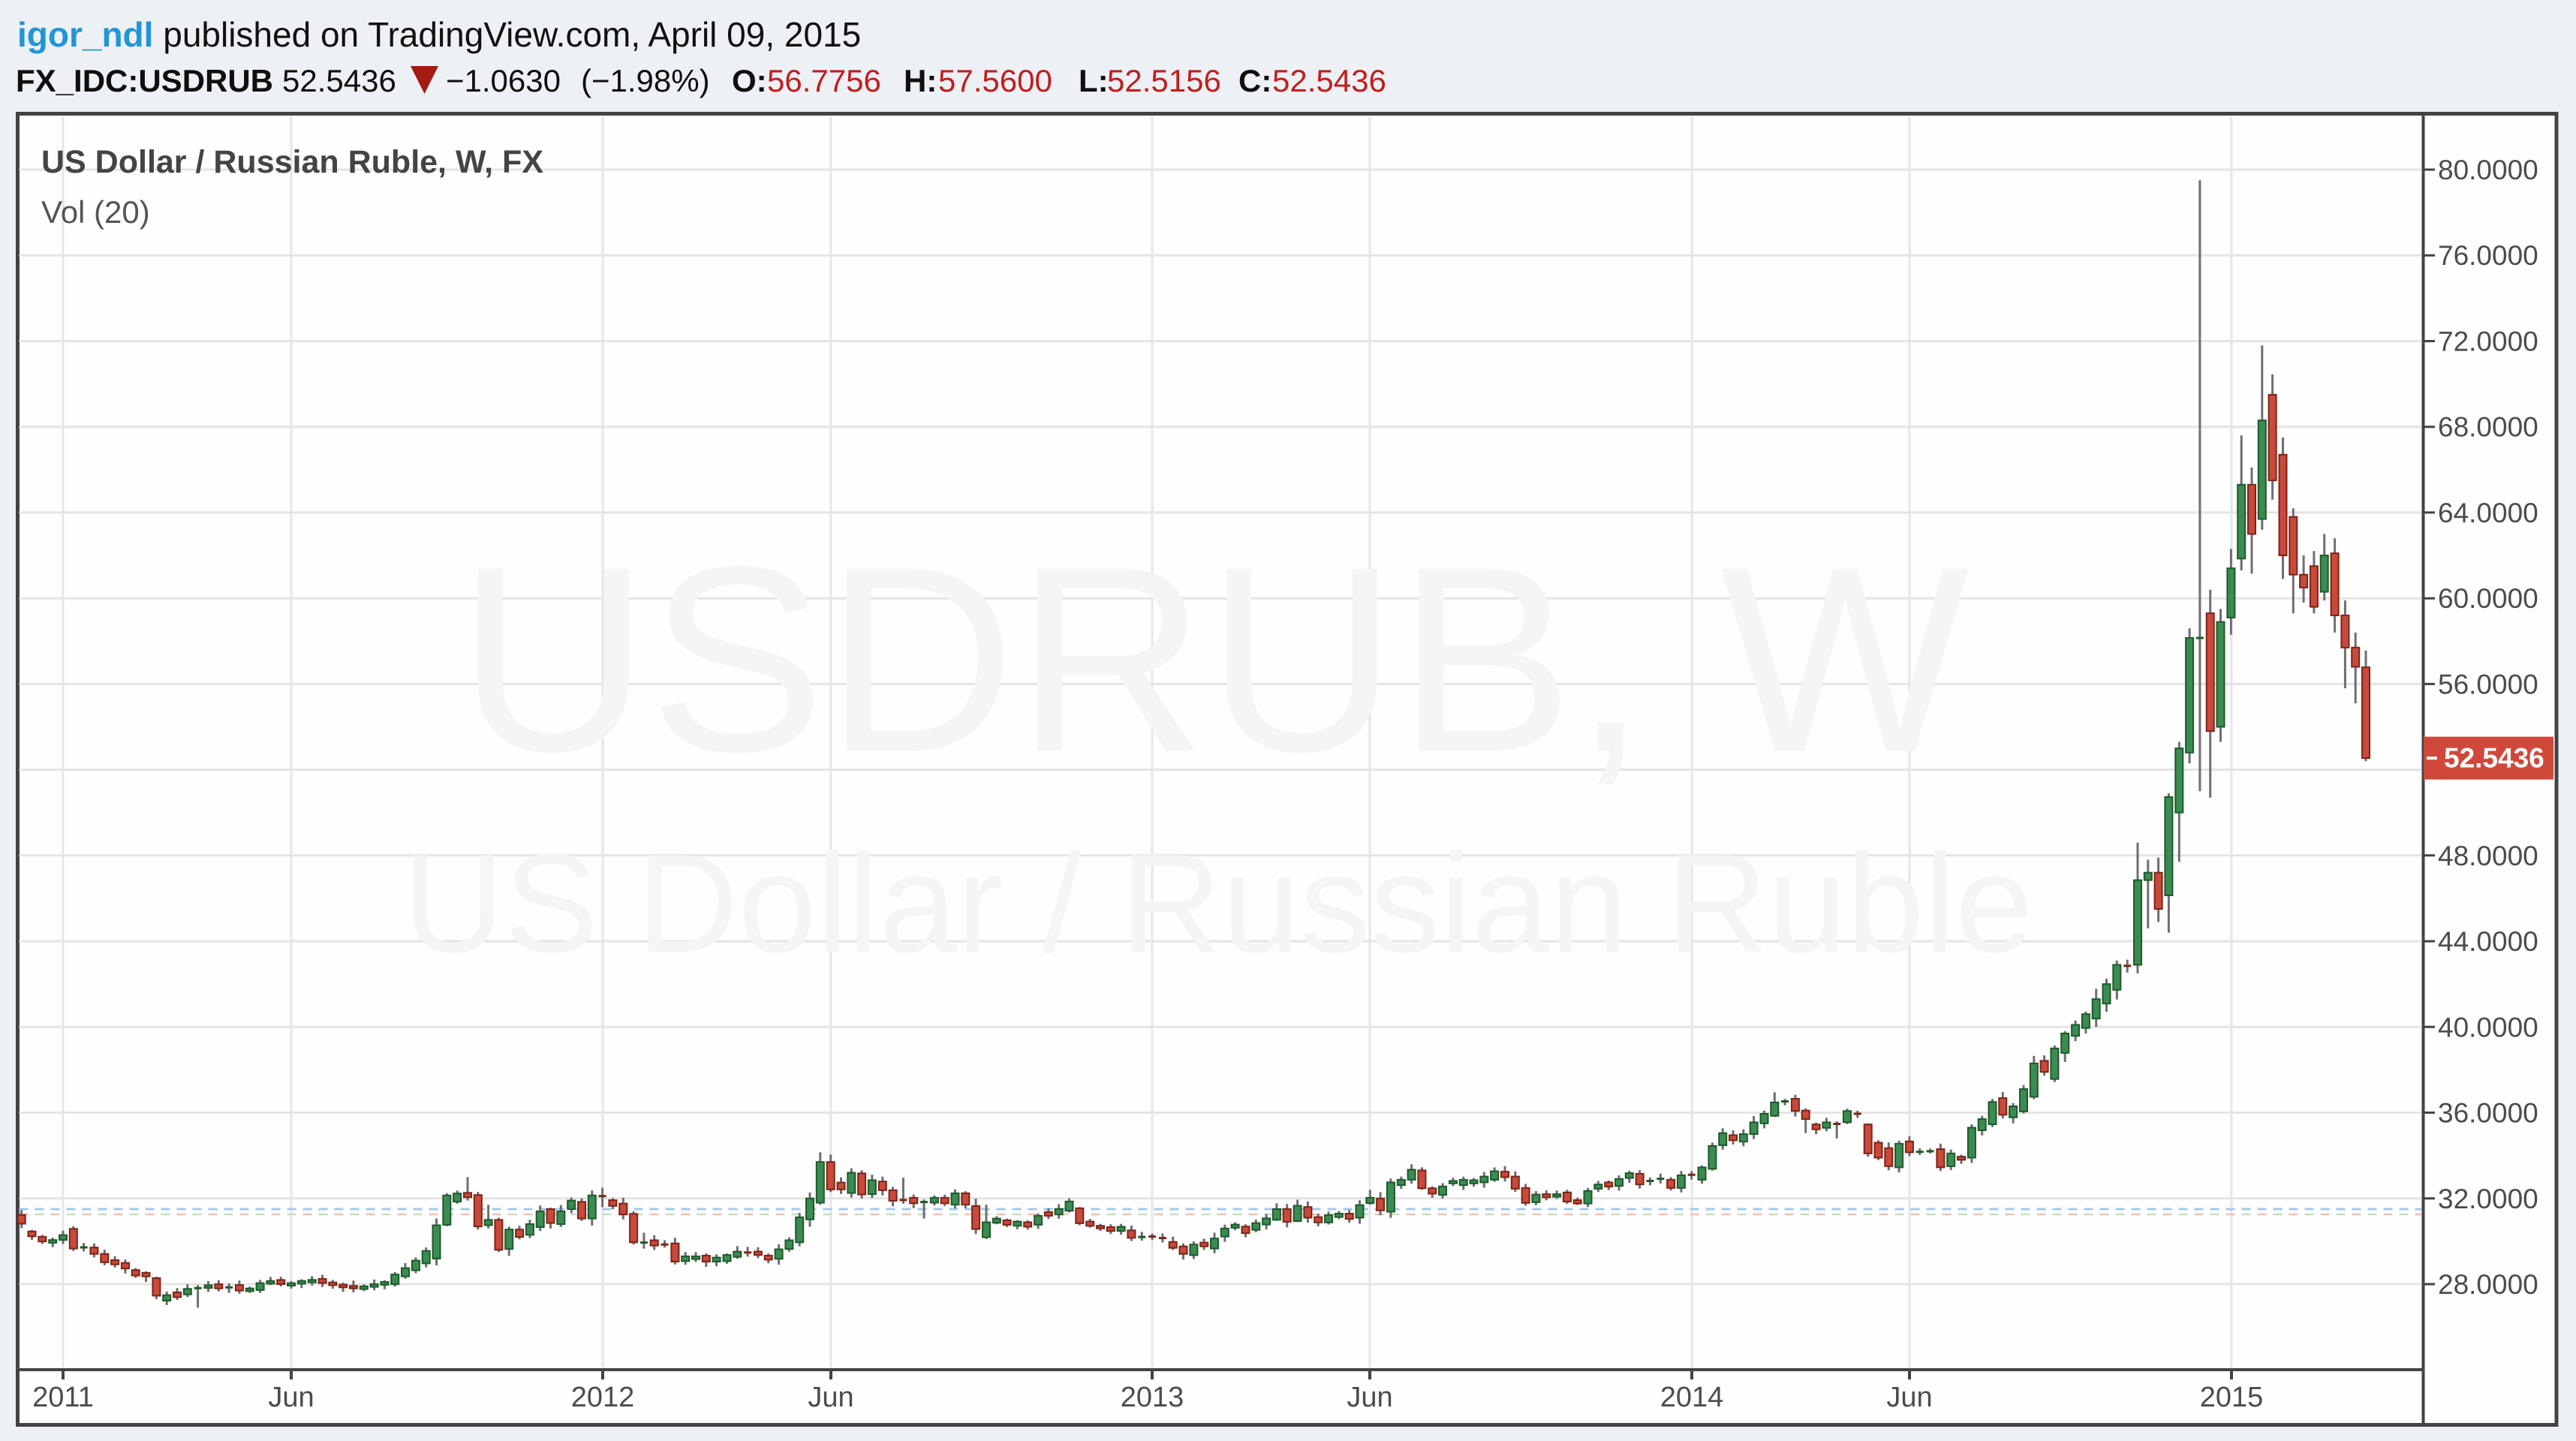  What do you see at coordinates (1254, 80) in the screenshot?
I see `svg-text: C:` at bounding box center [1254, 80].